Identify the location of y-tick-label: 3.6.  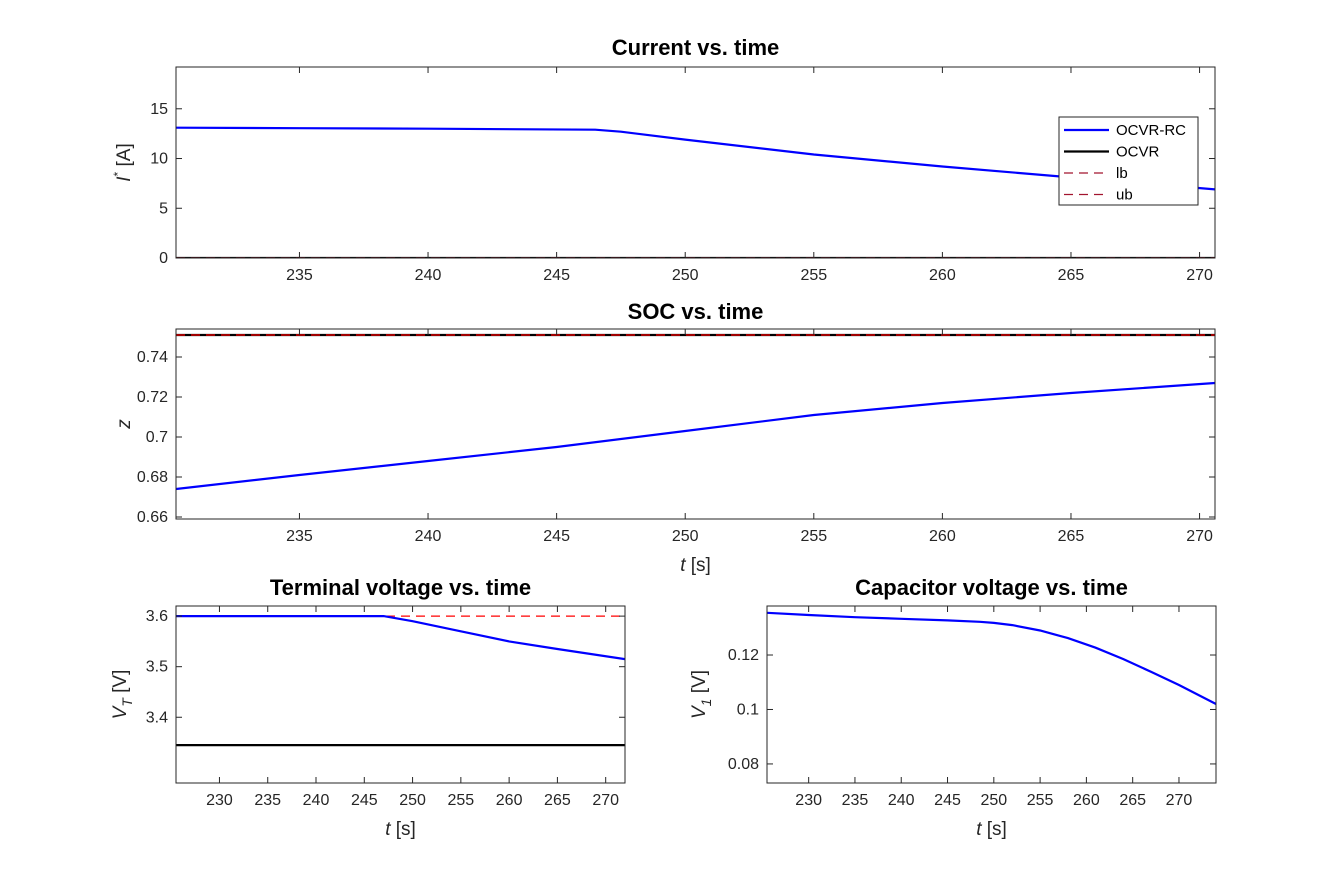
(157, 616).